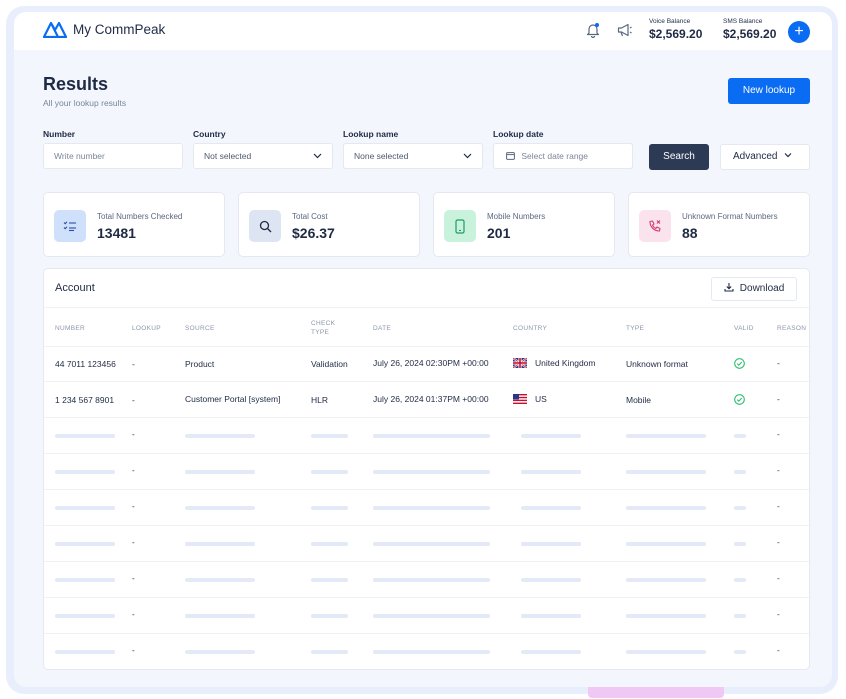 This screenshot has height=699, width=846. I want to click on number-input: Write number, so click(113, 156).